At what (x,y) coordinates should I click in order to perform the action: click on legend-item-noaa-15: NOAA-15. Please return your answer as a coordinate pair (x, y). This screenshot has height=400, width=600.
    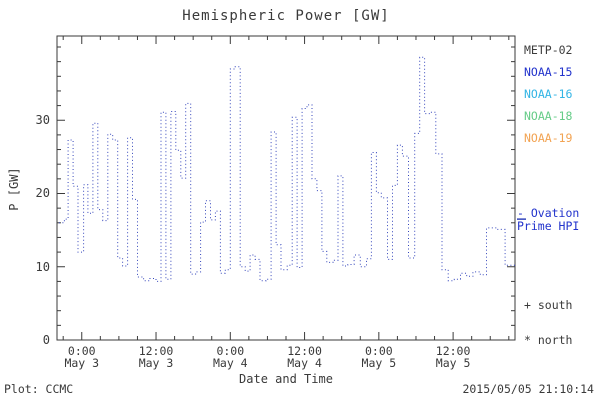
    Looking at the image, I should click on (548, 72).